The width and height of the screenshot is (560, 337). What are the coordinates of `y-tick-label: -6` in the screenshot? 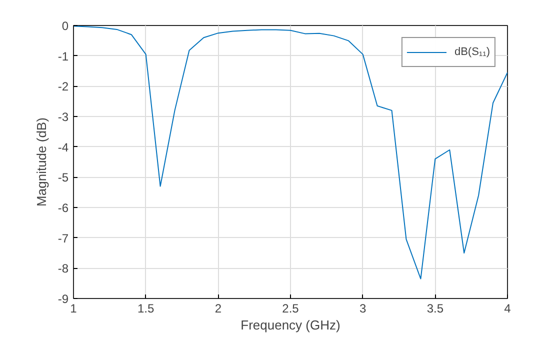 It's located at (63, 208).